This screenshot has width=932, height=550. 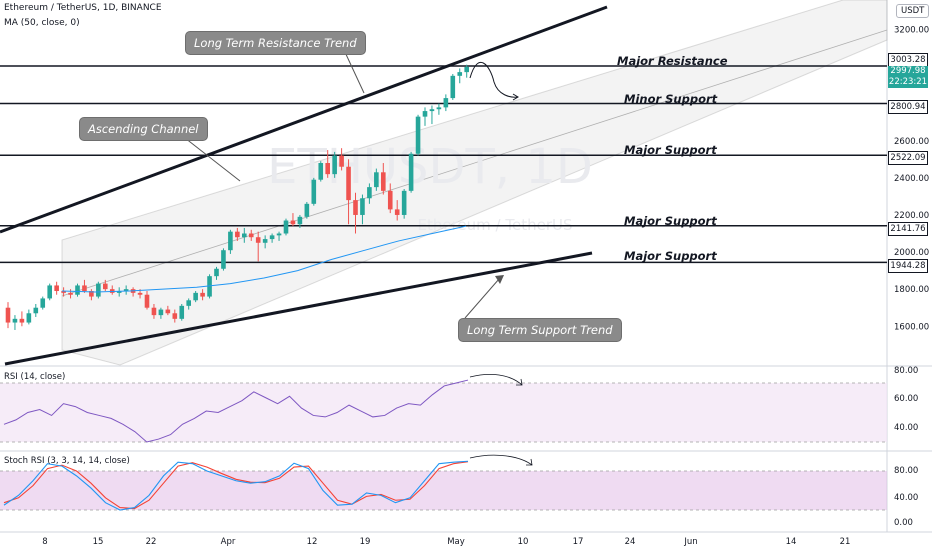 I want to click on ascending-channel-callout: Ascending Channel, so click(x=143, y=129).